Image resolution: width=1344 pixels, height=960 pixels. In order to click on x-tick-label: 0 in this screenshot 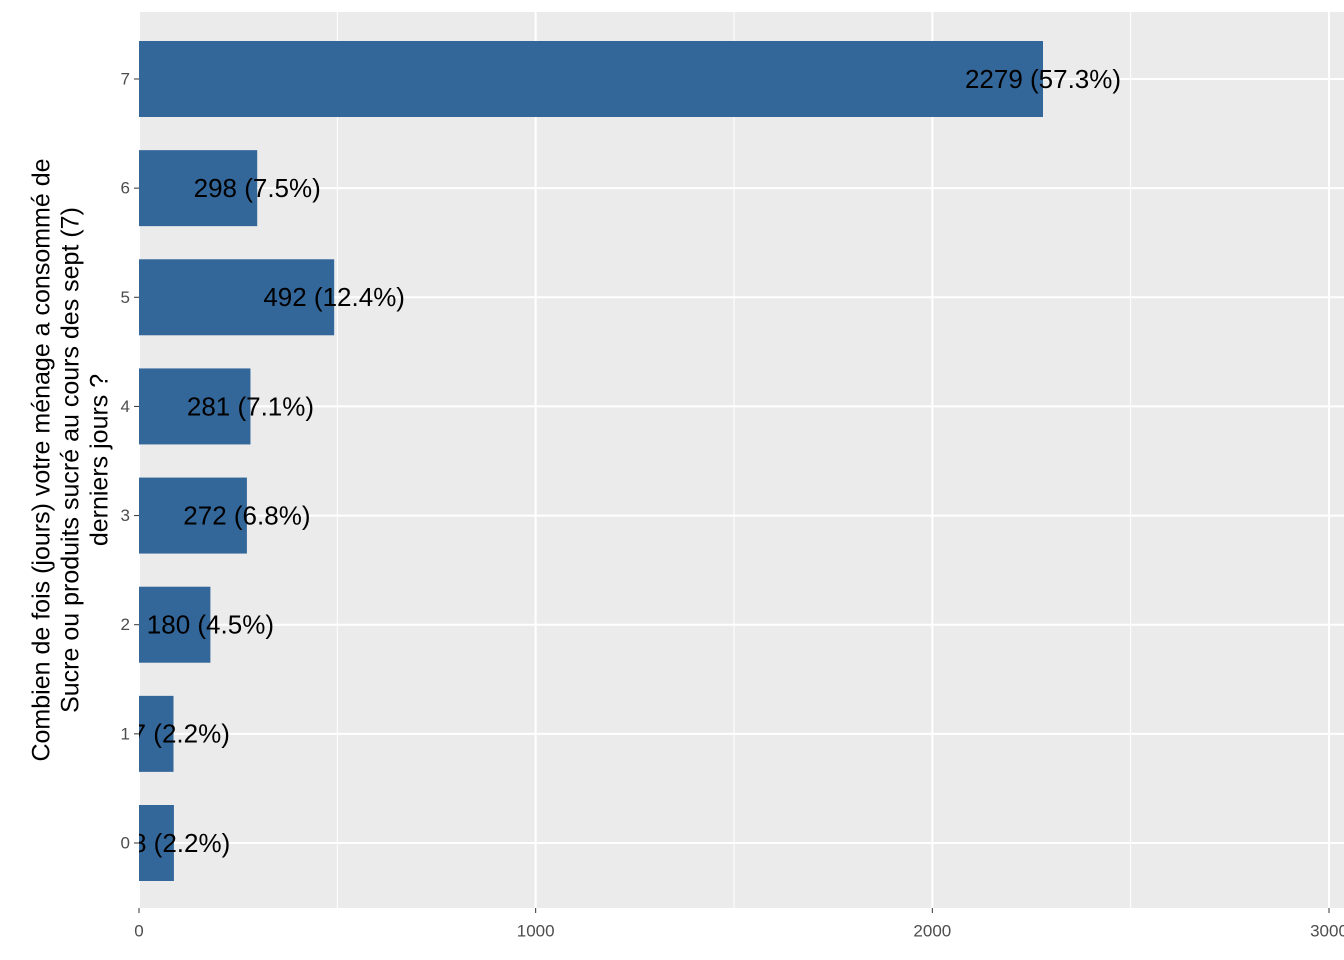, I will do `click(138, 930)`.